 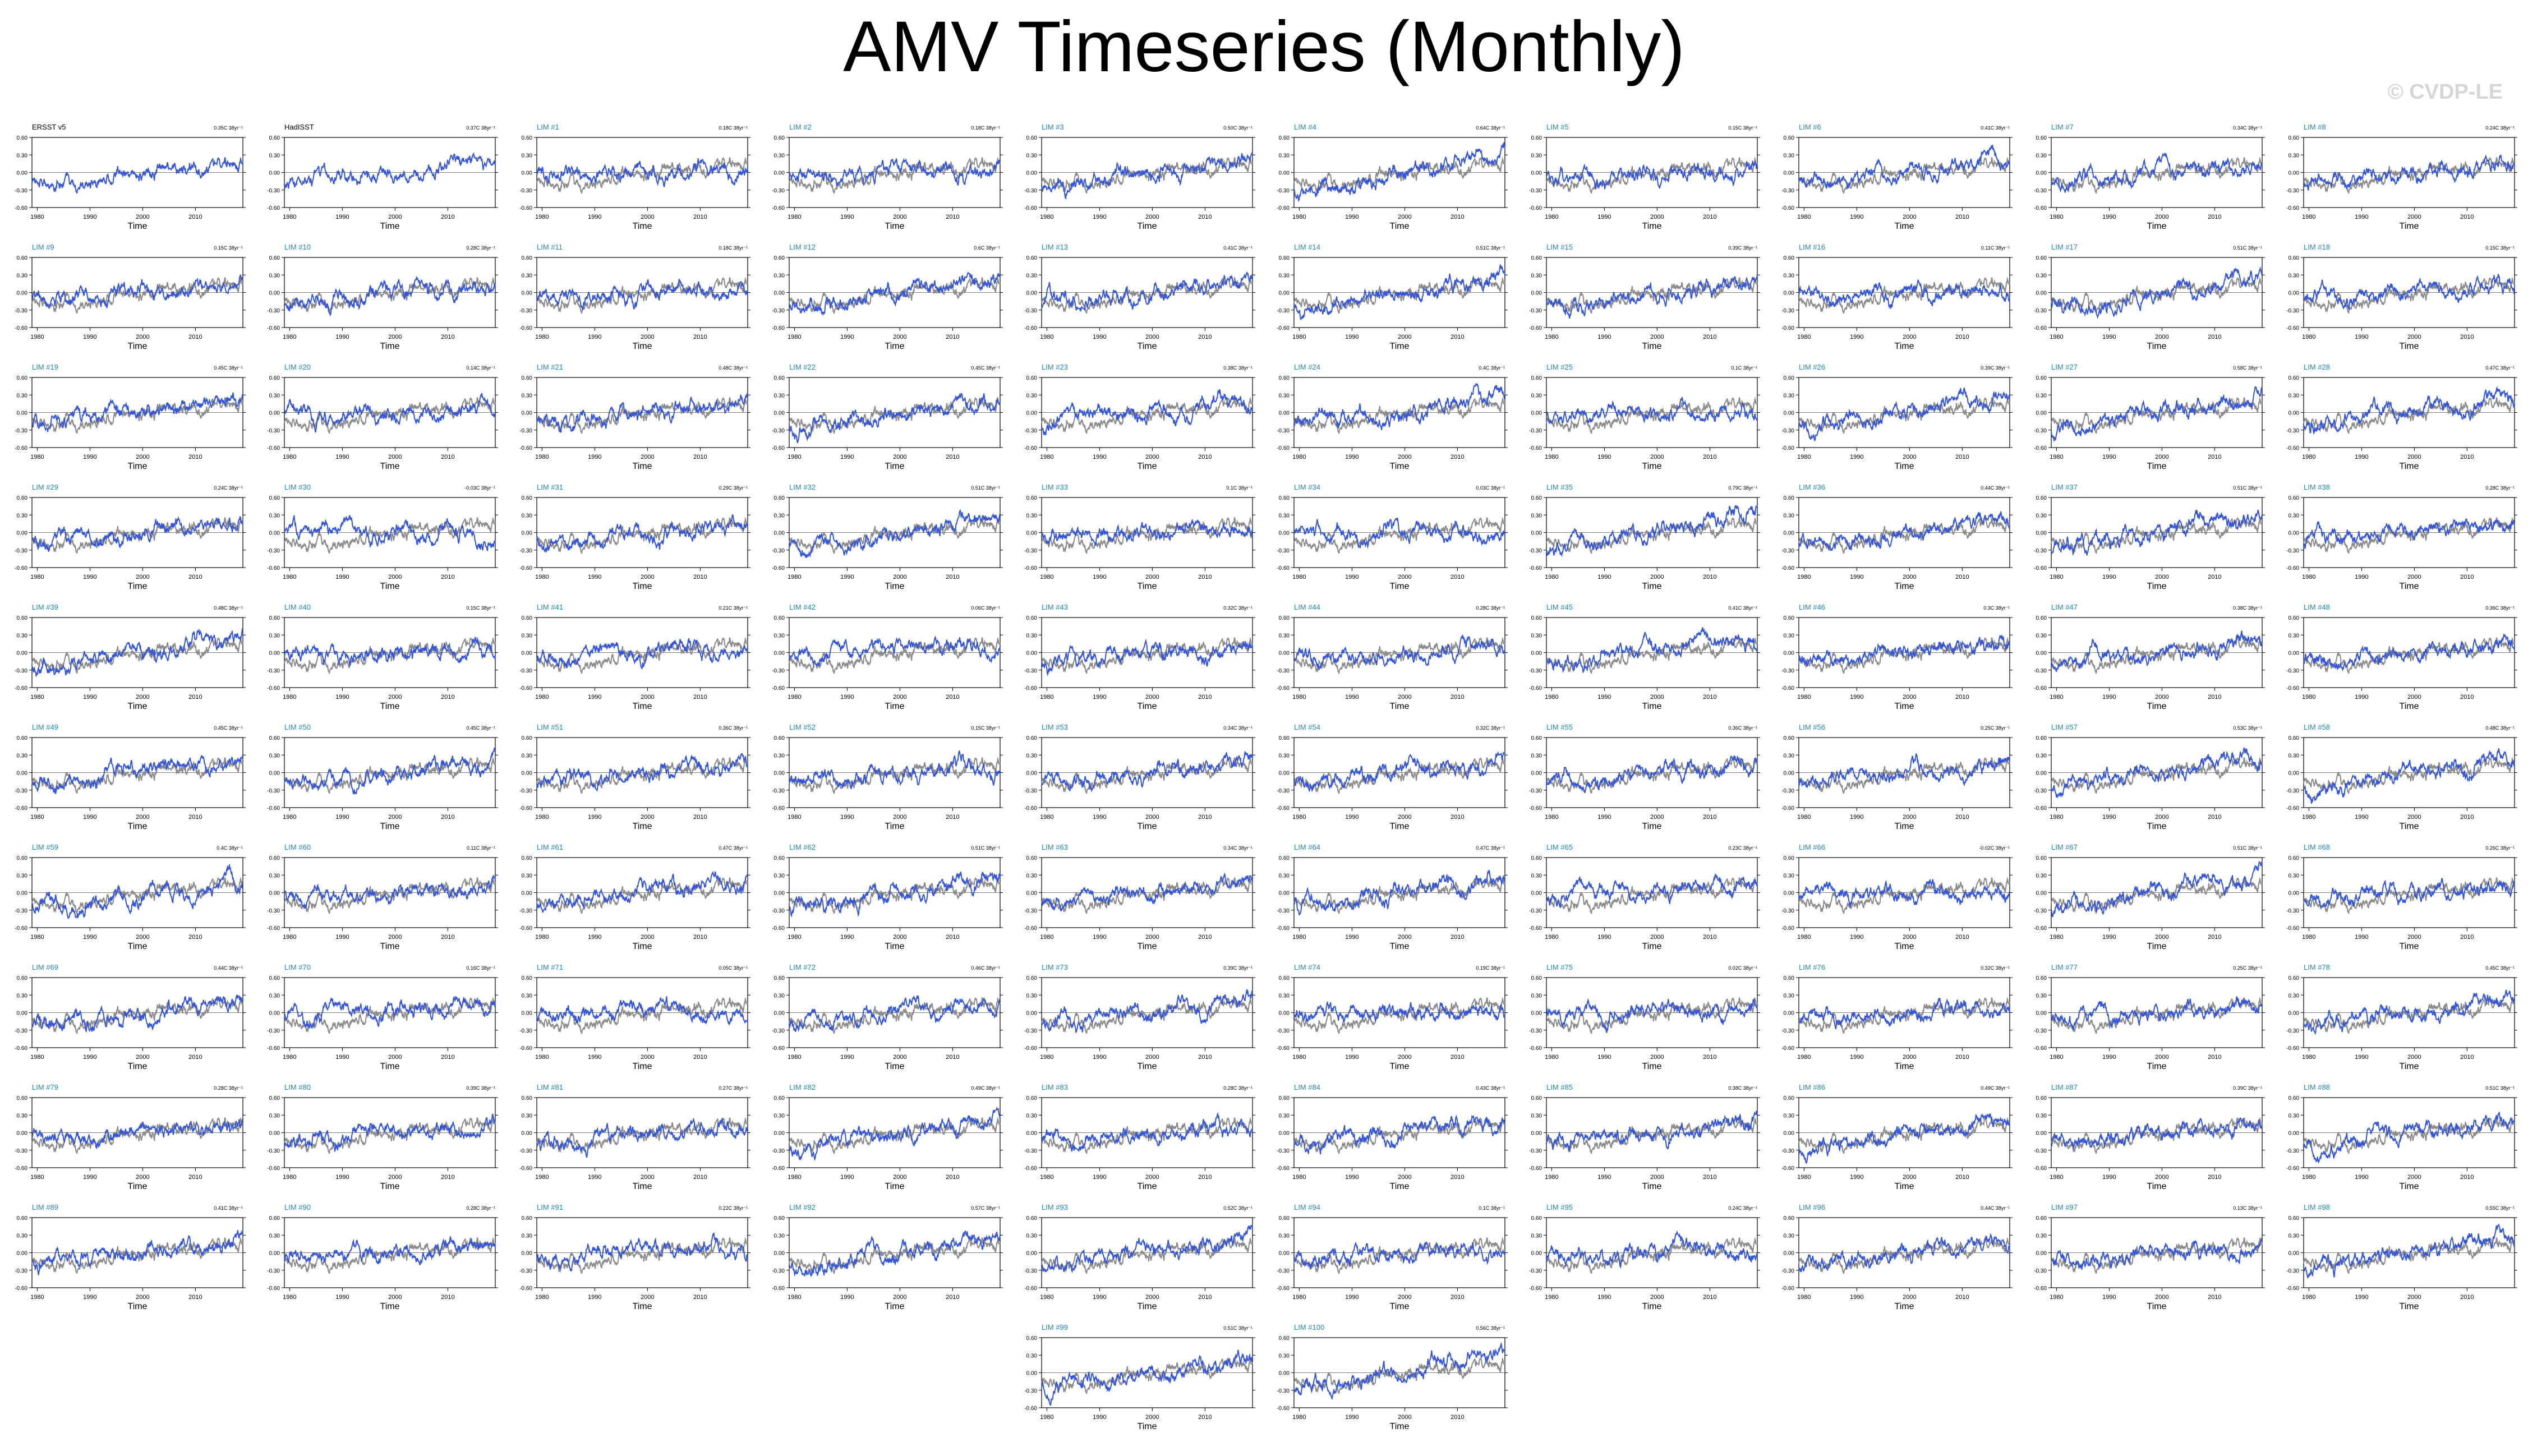 I want to click on obs-series-line, so click(x=390, y=171).